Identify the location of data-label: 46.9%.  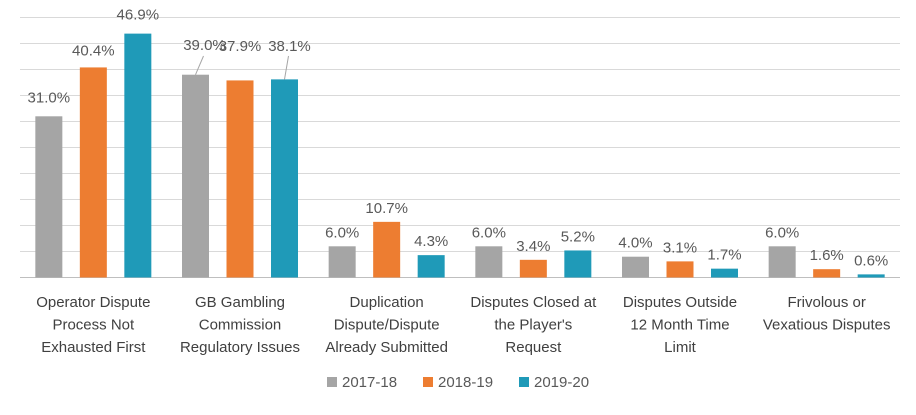
(138, 15).